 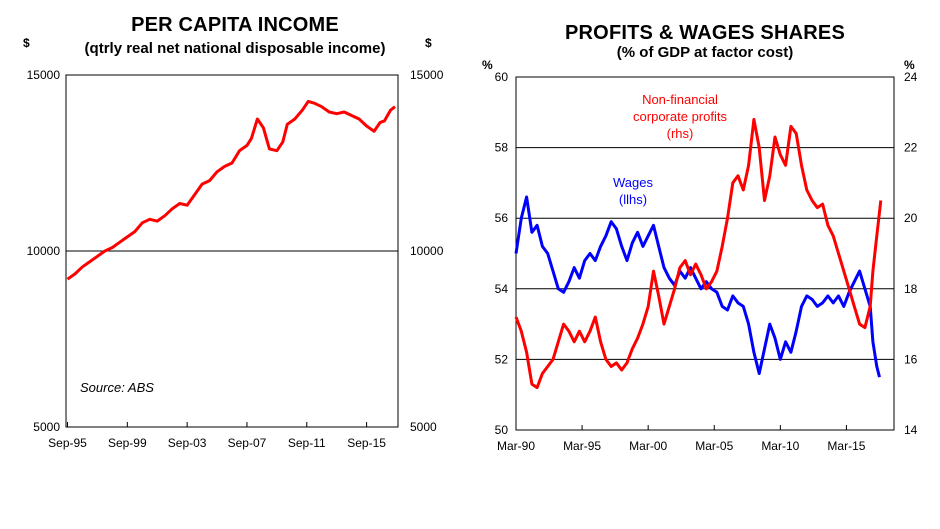 What do you see at coordinates (846, 446) in the screenshot?
I see `x-tick-label: Mar-15` at bounding box center [846, 446].